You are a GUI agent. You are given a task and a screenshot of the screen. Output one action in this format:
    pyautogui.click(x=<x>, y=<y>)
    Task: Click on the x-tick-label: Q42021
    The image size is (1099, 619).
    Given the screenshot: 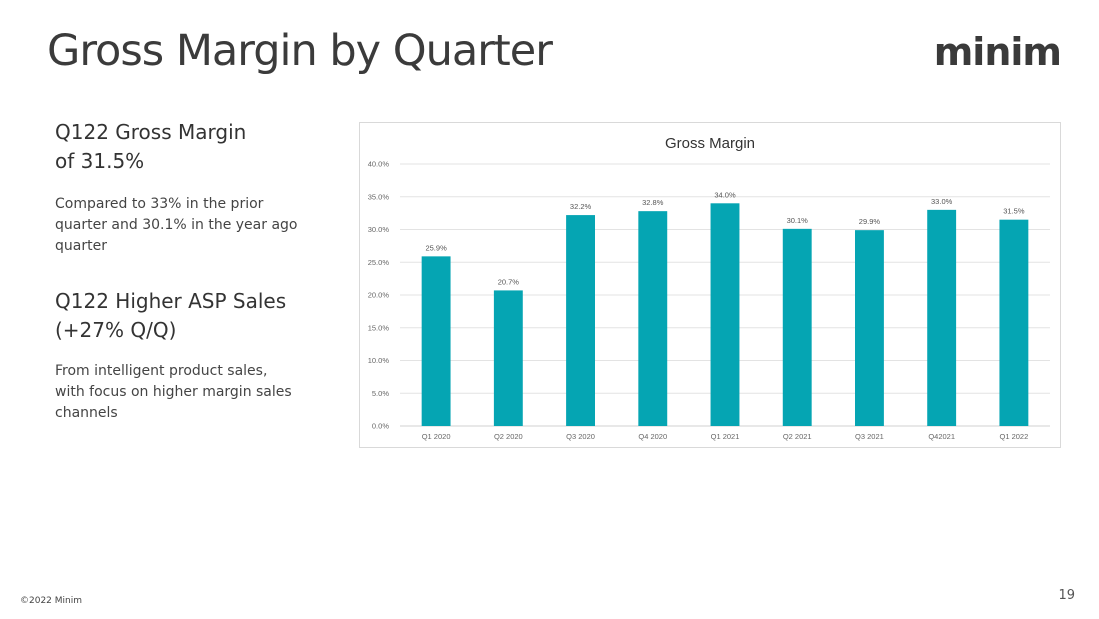 What is the action you would take?
    pyautogui.click(x=941, y=436)
    